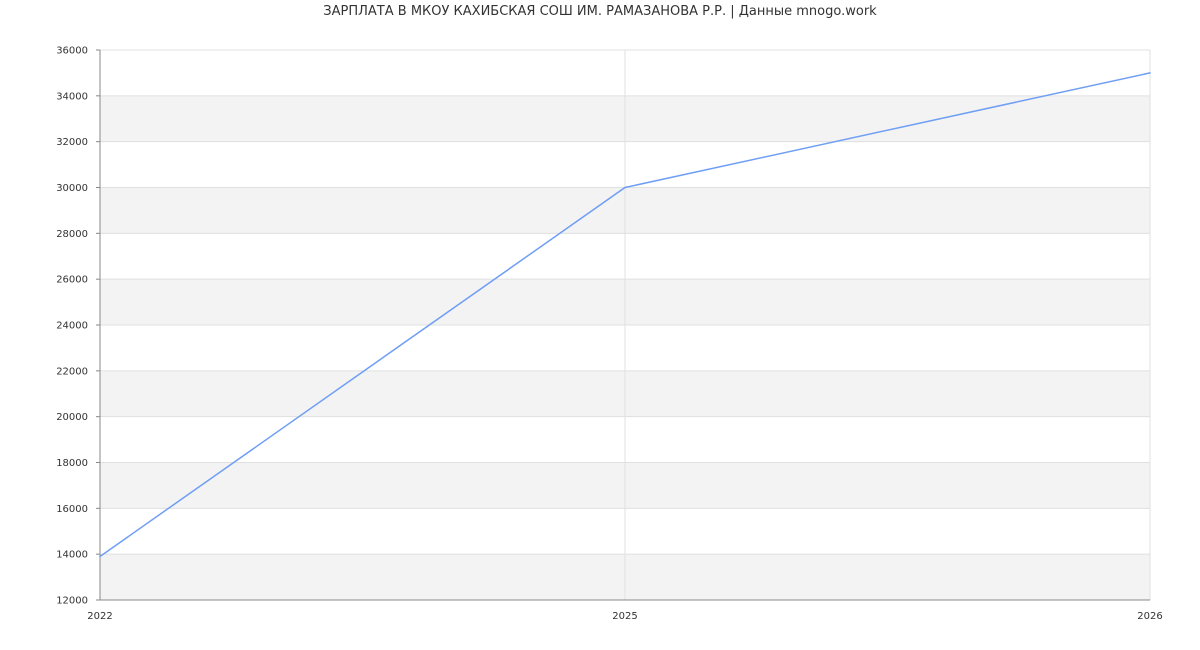 Image resolution: width=1200 pixels, height=650 pixels. What do you see at coordinates (1149, 616) in the screenshot?
I see `x-tick-label: 2026` at bounding box center [1149, 616].